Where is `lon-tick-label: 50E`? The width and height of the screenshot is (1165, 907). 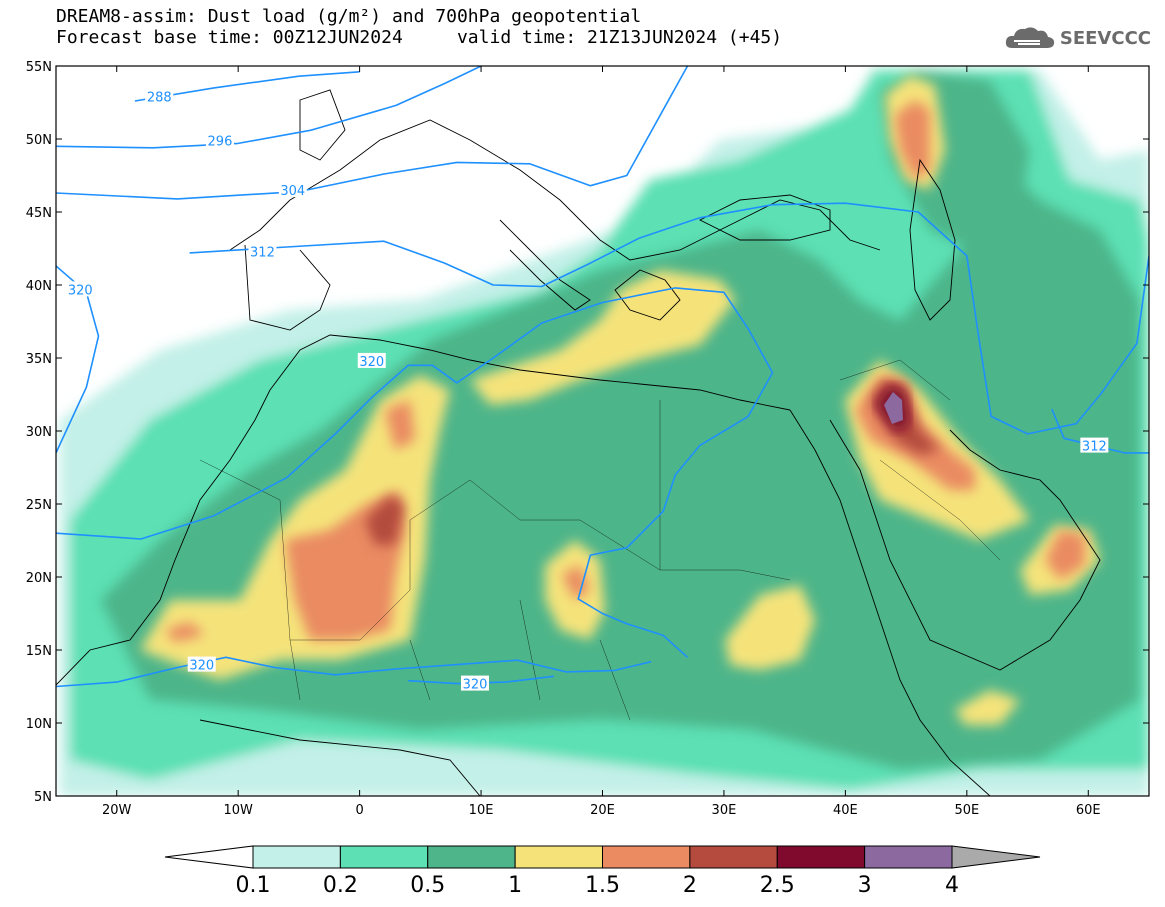 lon-tick-label: 50E is located at coordinates (966, 810).